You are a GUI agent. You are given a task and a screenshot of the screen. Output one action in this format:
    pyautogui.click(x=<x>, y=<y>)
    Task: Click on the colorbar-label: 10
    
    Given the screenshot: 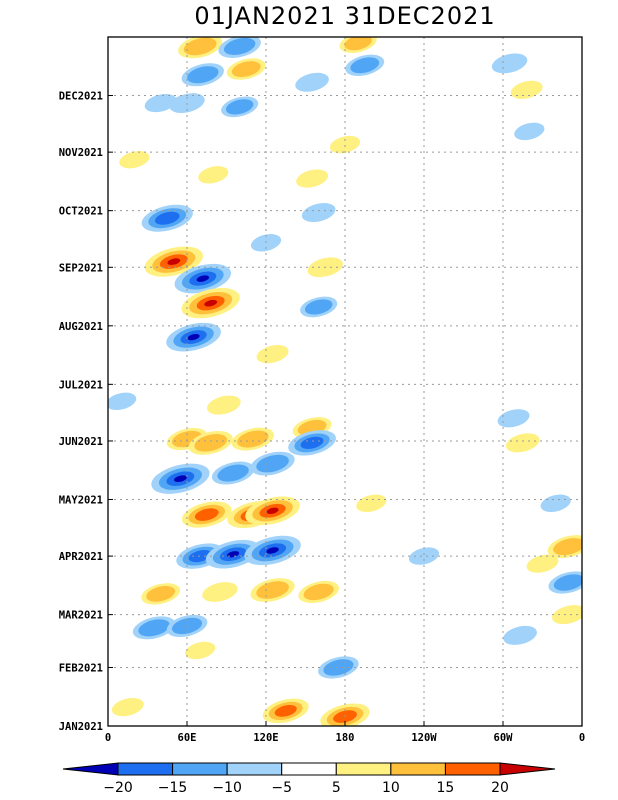 What is the action you would take?
    pyautogui.click(x=391, y=788)
    